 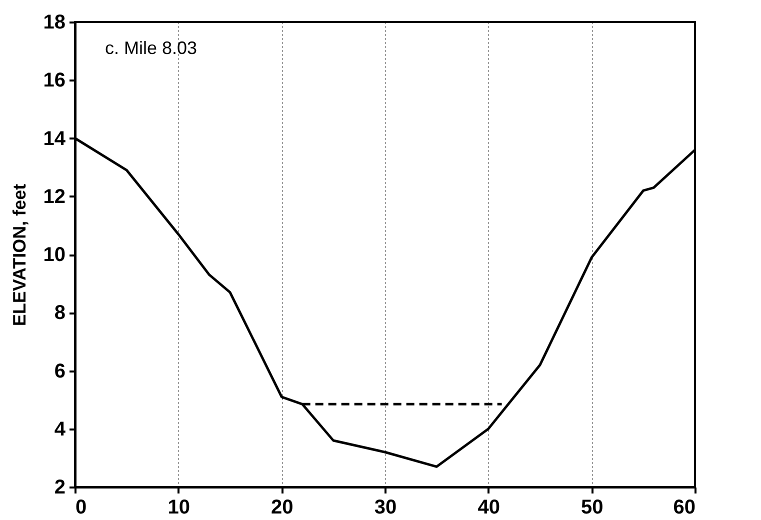 What do you see at coordinates (54, 81) in the screenshot?
I see `y-tick-label: 16` at bounding box center [54, 81].